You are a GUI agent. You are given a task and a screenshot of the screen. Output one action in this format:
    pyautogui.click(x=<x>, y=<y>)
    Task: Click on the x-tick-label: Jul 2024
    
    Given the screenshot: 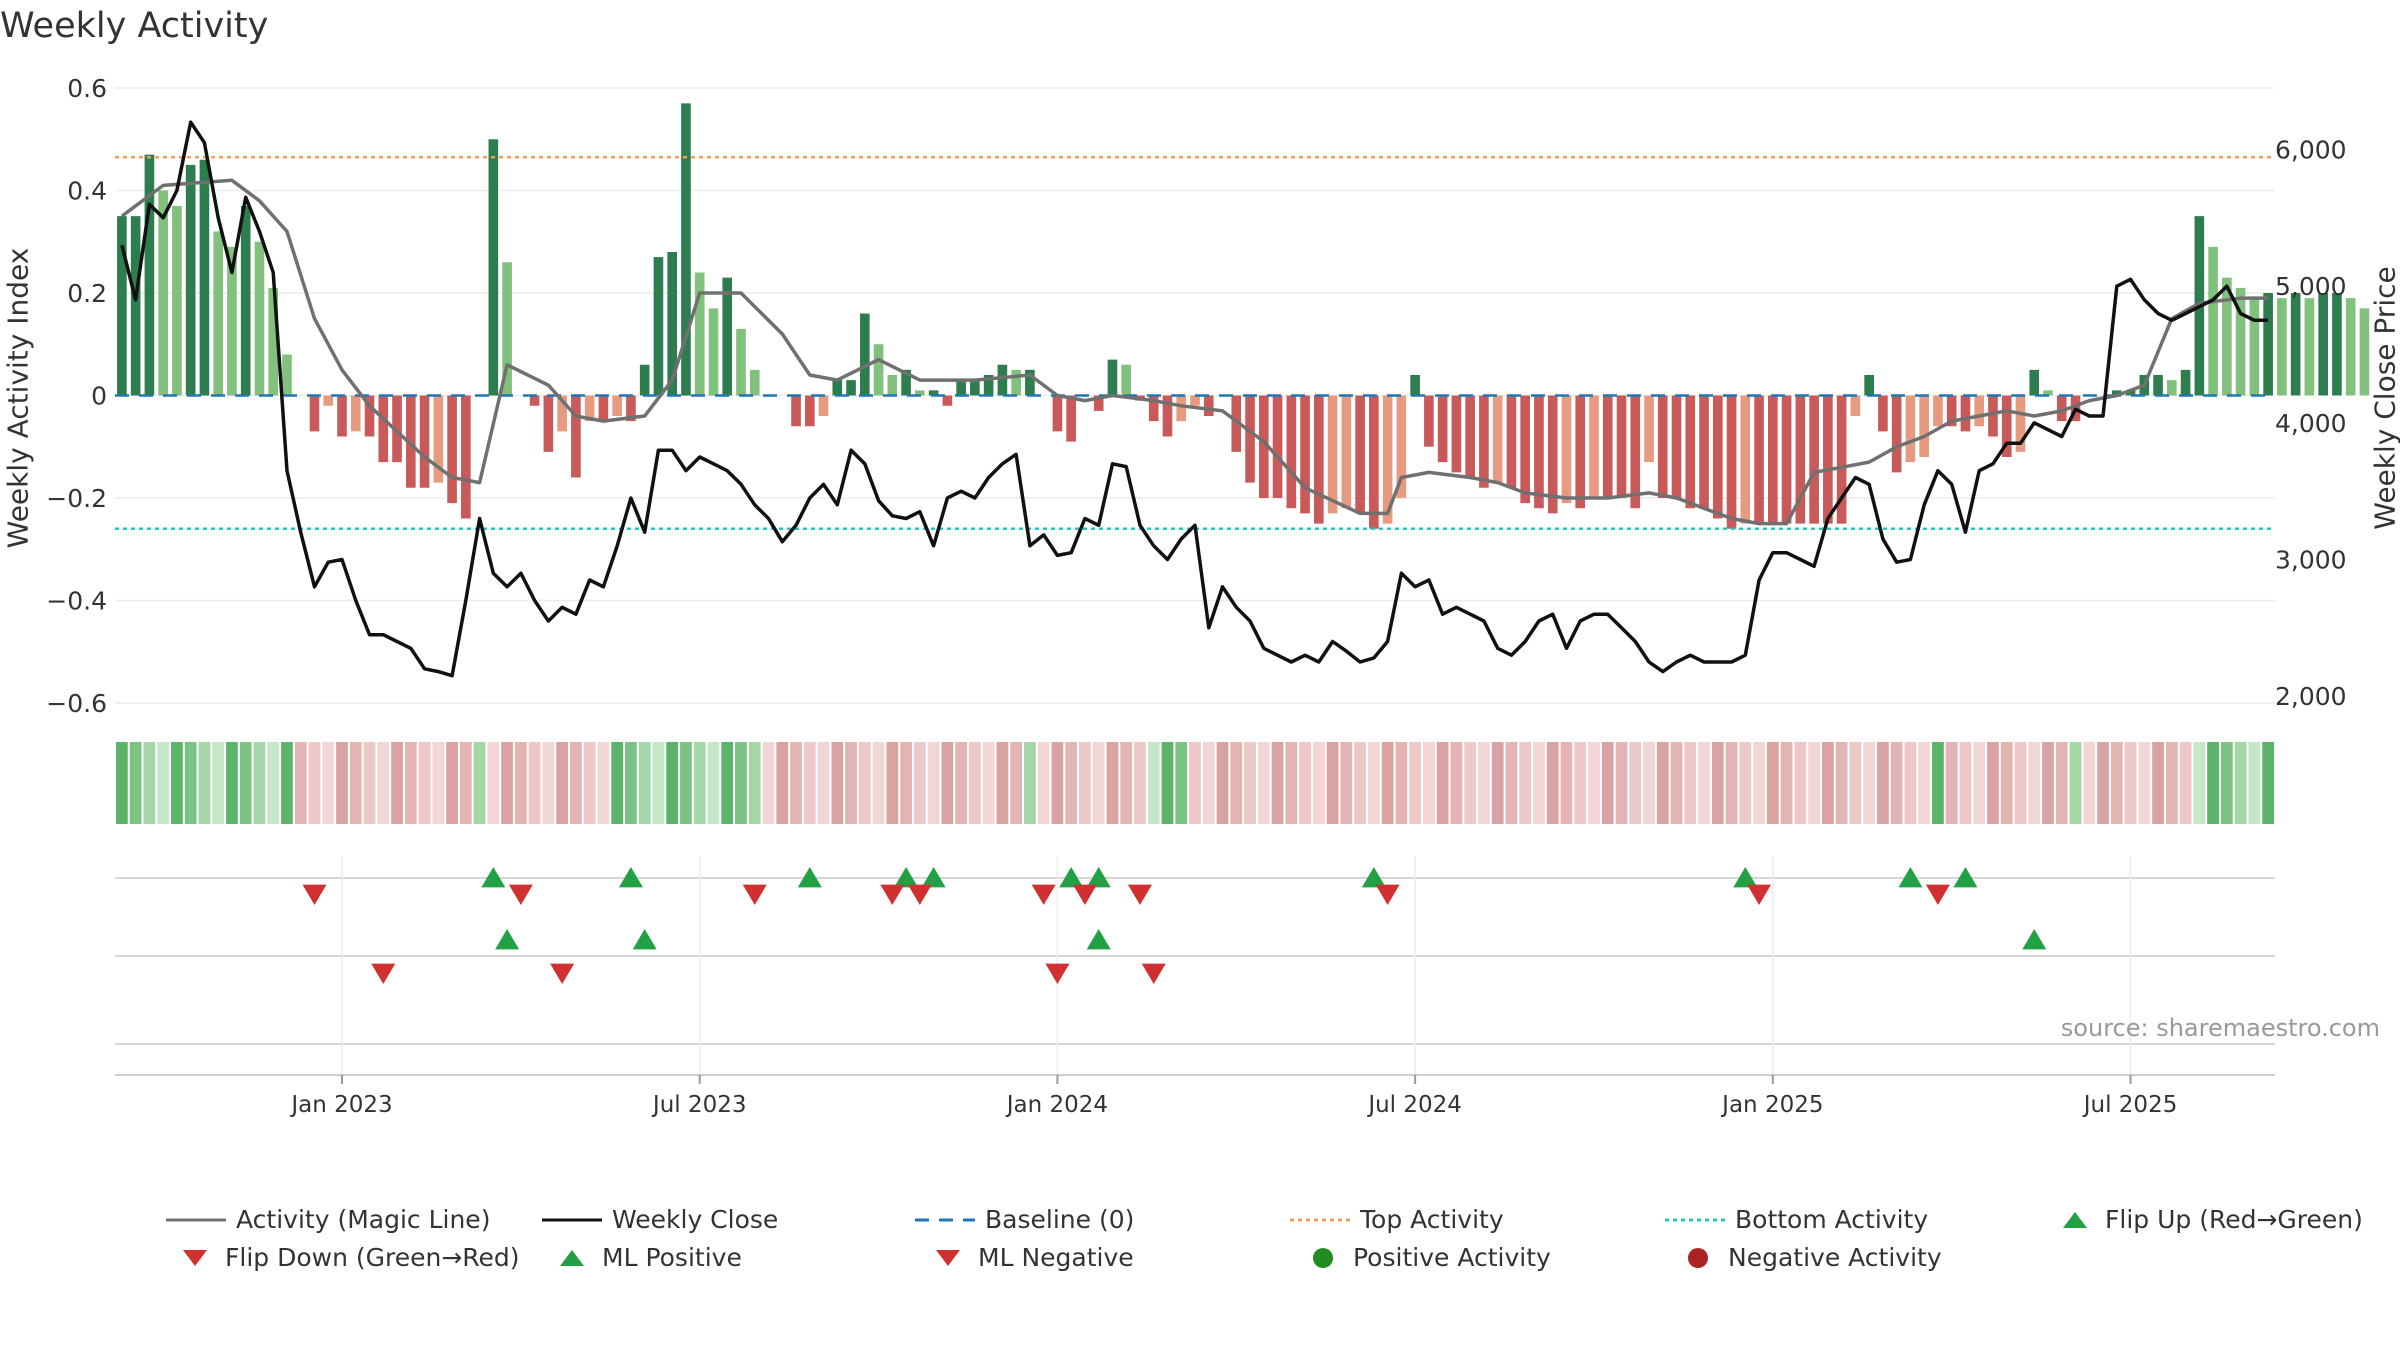 What is the action you would take?
    pyautogui.click(x=1414, y=1105)
    